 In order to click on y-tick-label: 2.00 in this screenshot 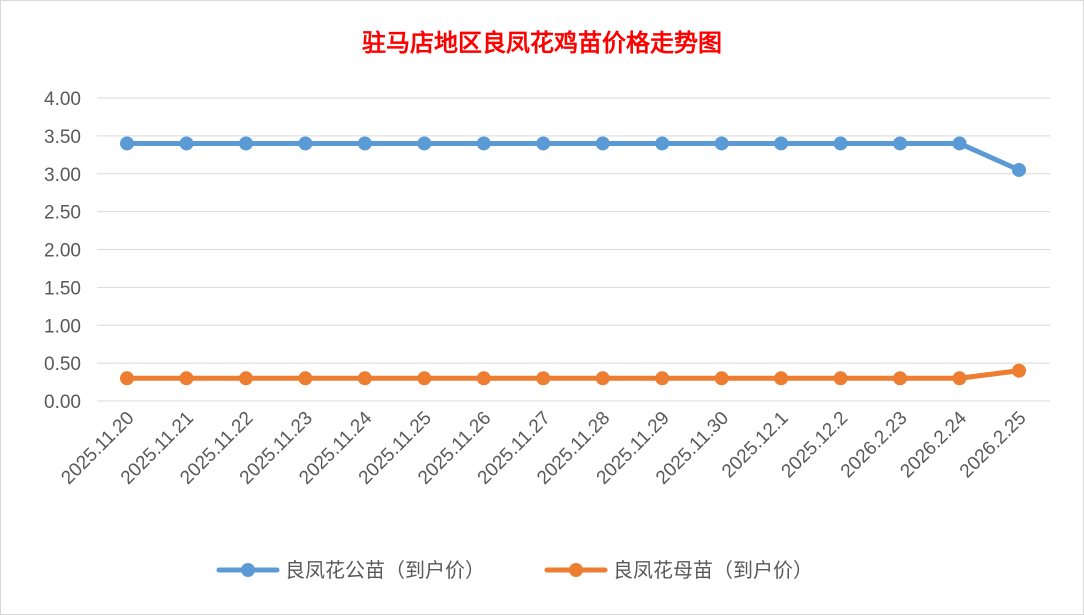, I will do `click(62, 251)`.